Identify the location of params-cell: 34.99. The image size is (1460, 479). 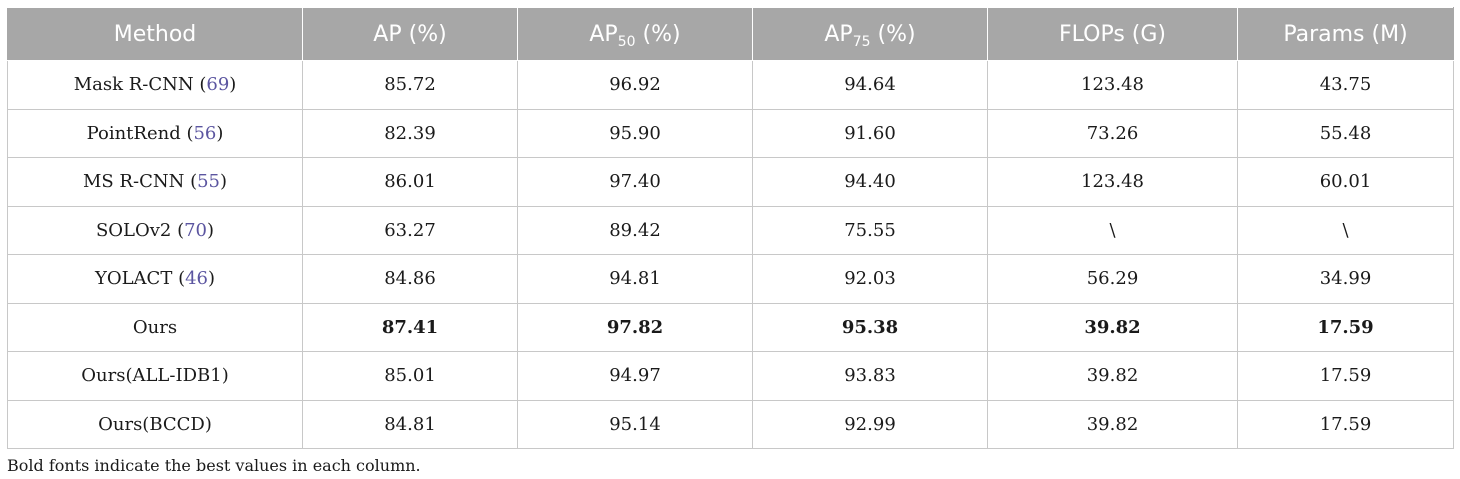
(1345, 279).